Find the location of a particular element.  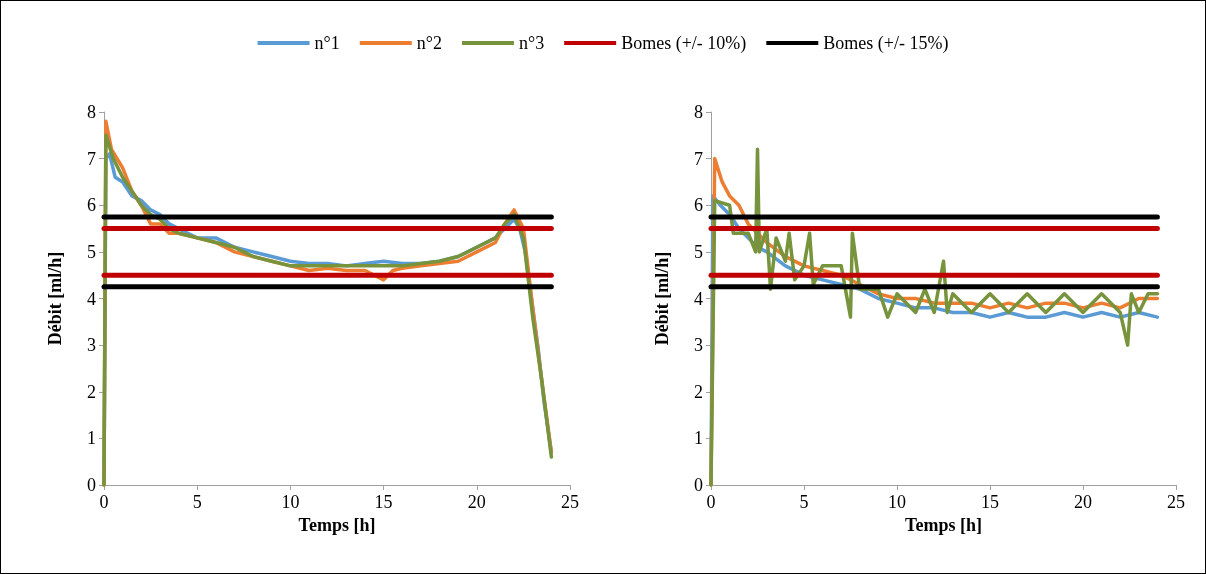

legend-label: Bomes (+/- 10%) is located at coordinates (684, 43).